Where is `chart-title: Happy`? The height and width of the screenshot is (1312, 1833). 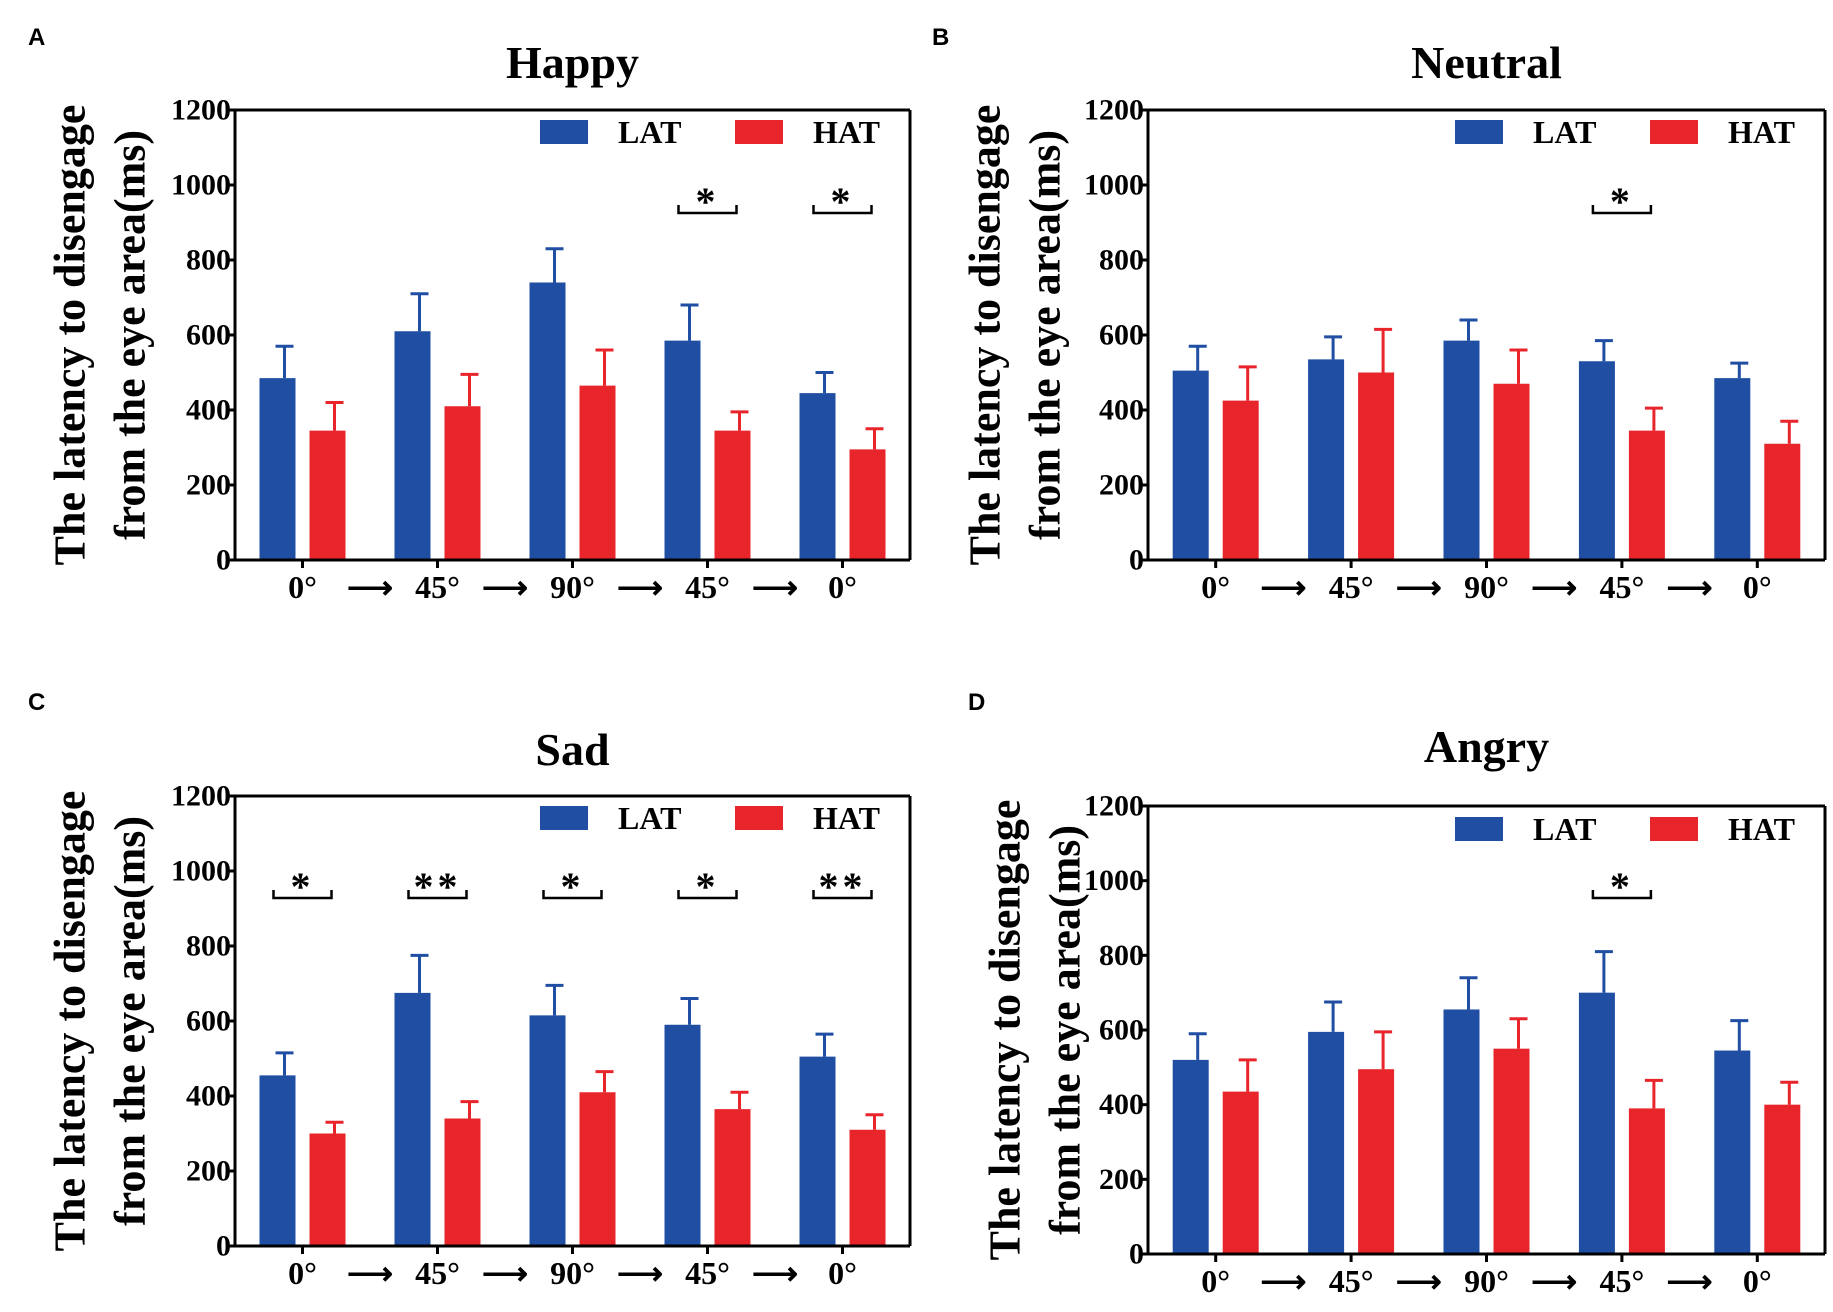
chart-title: Happy is located at coordinates (572, 62).